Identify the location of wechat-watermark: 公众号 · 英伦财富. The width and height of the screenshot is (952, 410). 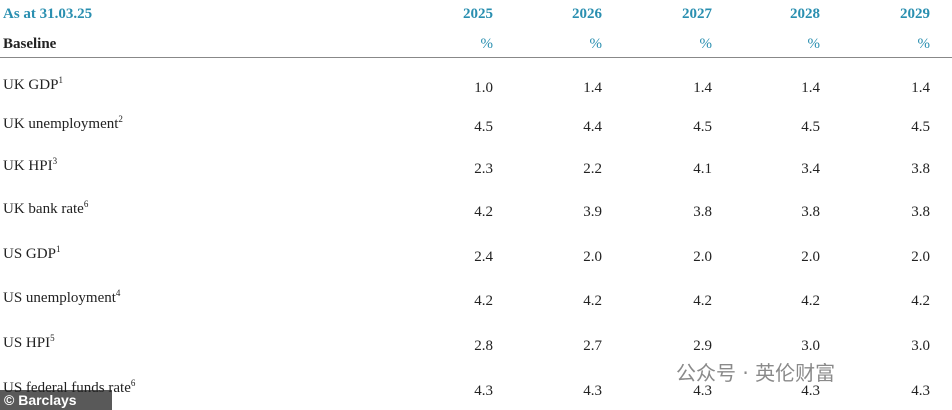
(756, 373).